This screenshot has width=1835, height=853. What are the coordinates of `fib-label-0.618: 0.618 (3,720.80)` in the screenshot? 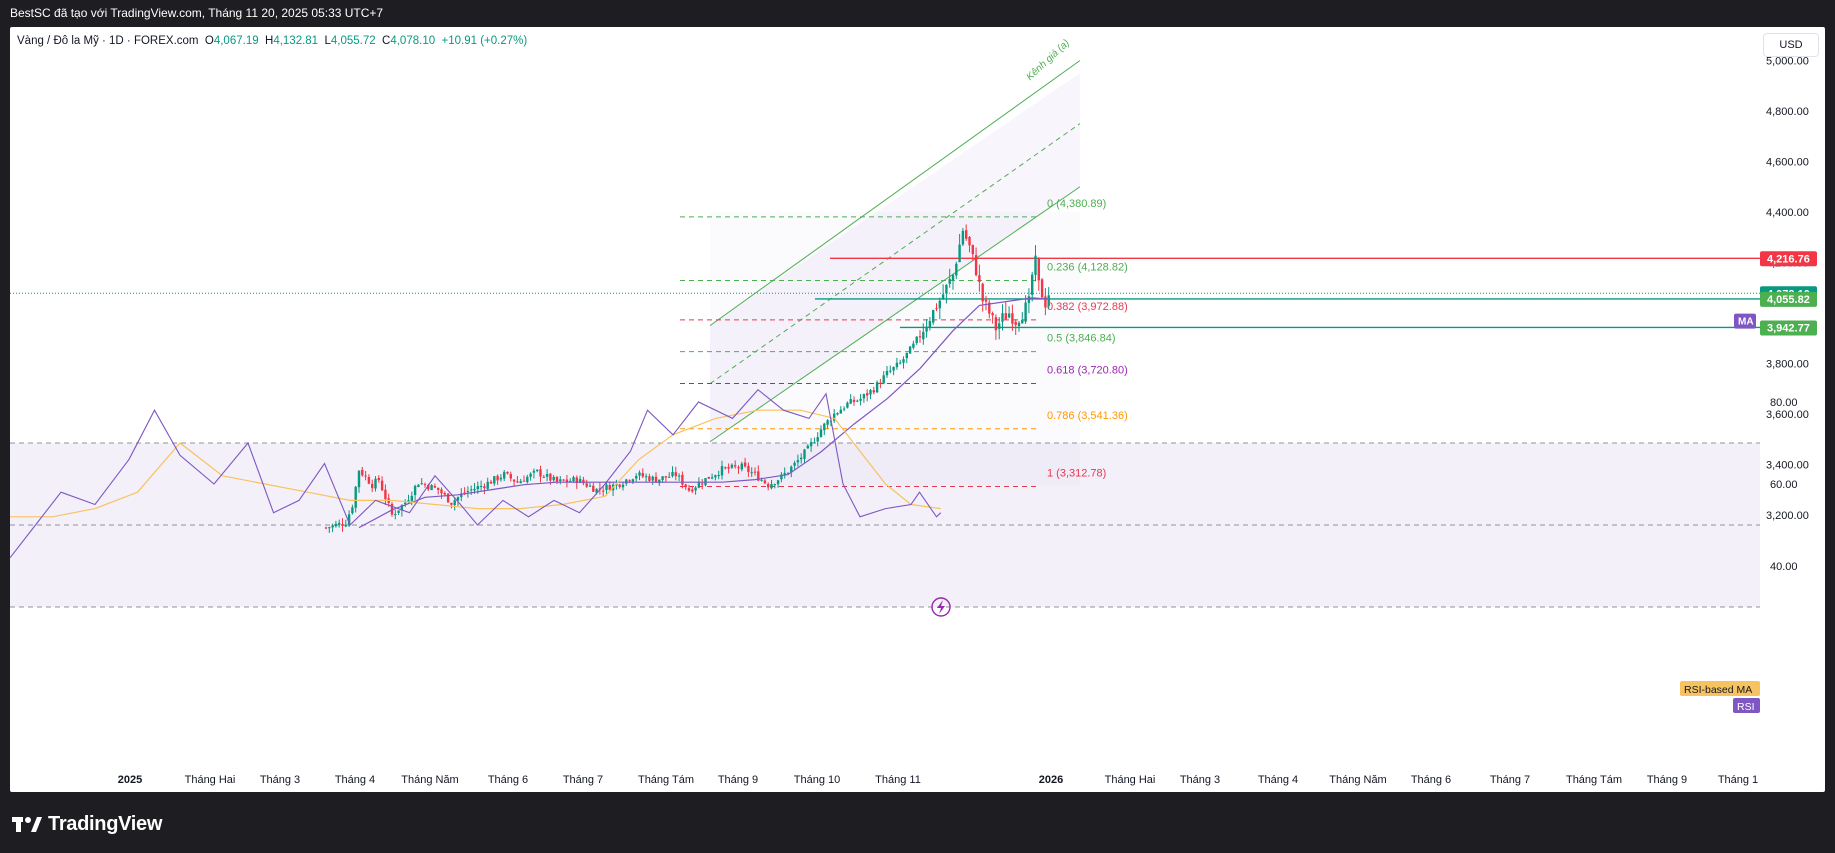 It's located at (1087, 370).